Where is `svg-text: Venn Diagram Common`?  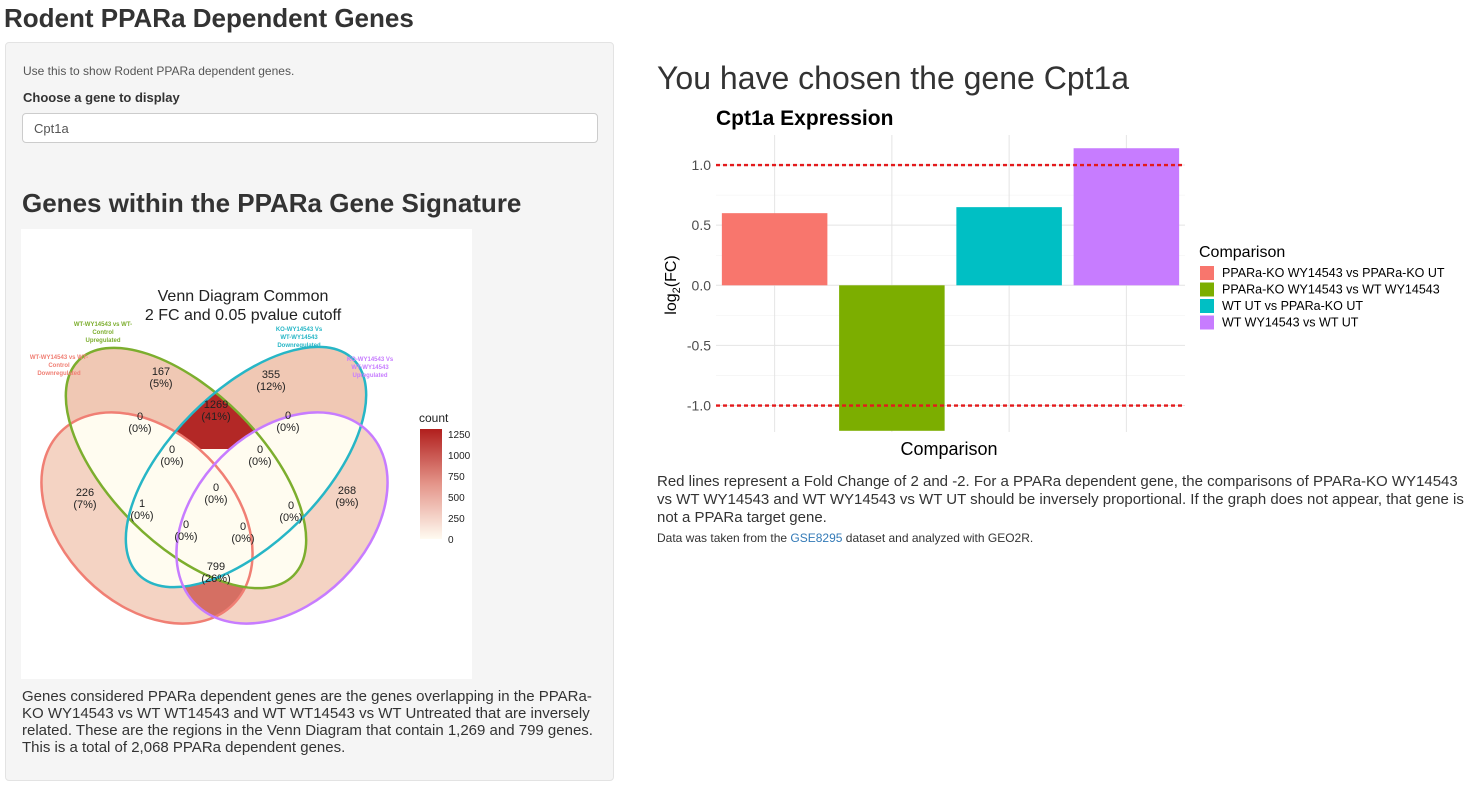
svg-text: Venn Diagram Common is located at coordinates (243, 296).